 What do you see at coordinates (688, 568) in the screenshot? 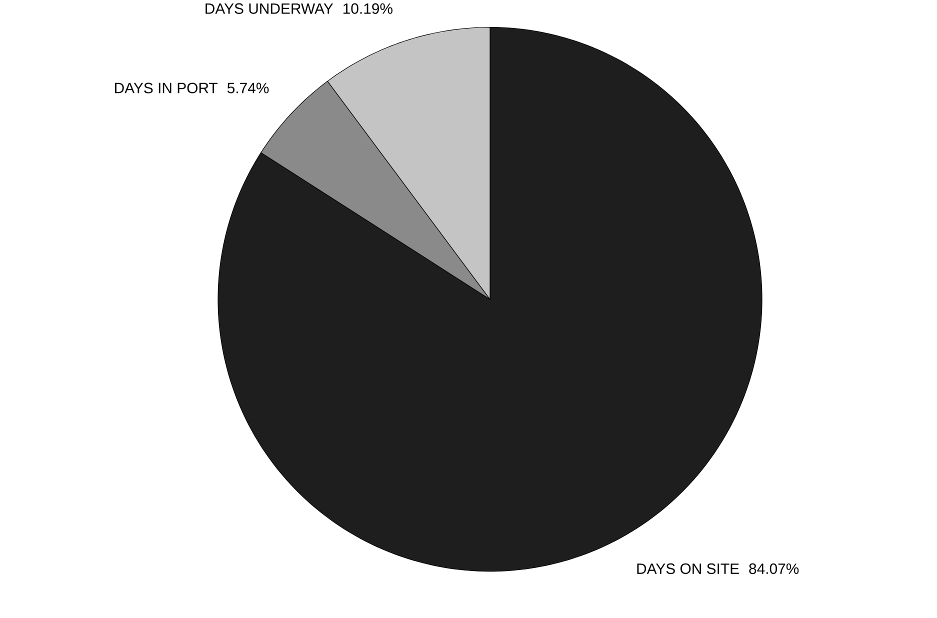
I see `slice-label: DAYS ON SITE` at bounding box center [688, 568].